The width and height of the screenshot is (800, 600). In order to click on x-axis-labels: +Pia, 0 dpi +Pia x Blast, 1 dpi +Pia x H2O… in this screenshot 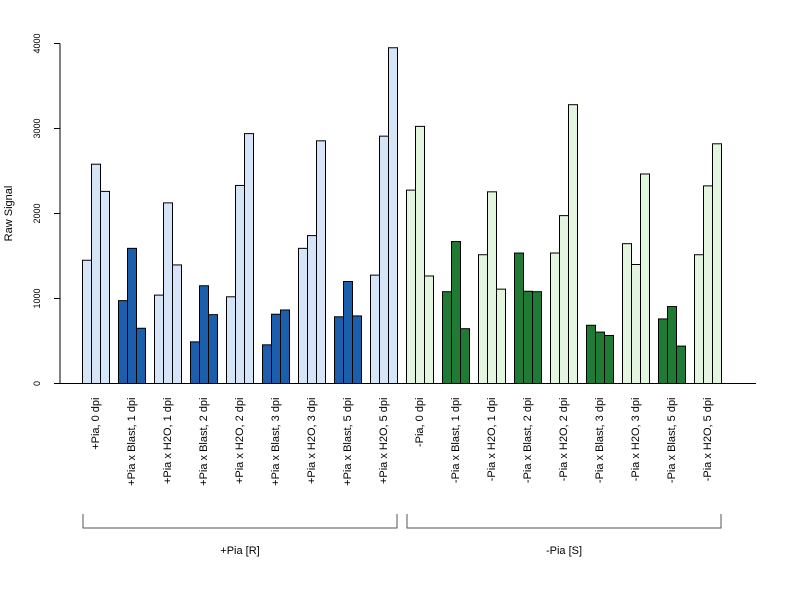, I will do `click(402, 442)`.